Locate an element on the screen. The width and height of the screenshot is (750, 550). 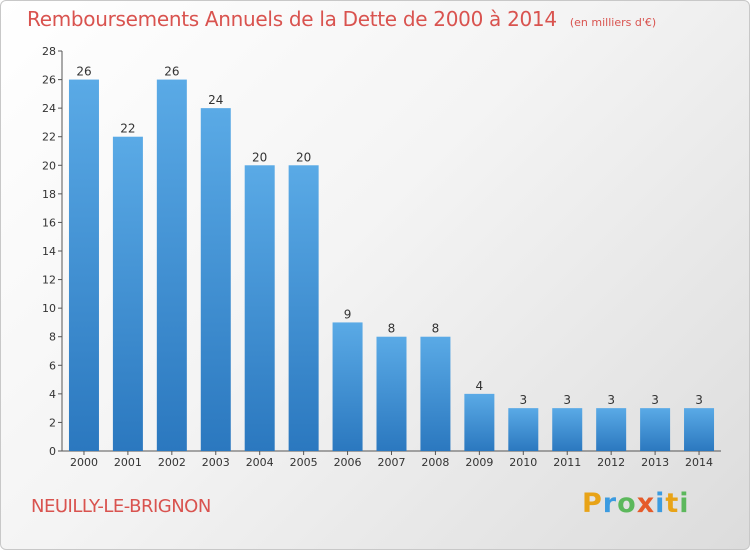
y-tick-label: 14 is located at coordinates (49, 251).